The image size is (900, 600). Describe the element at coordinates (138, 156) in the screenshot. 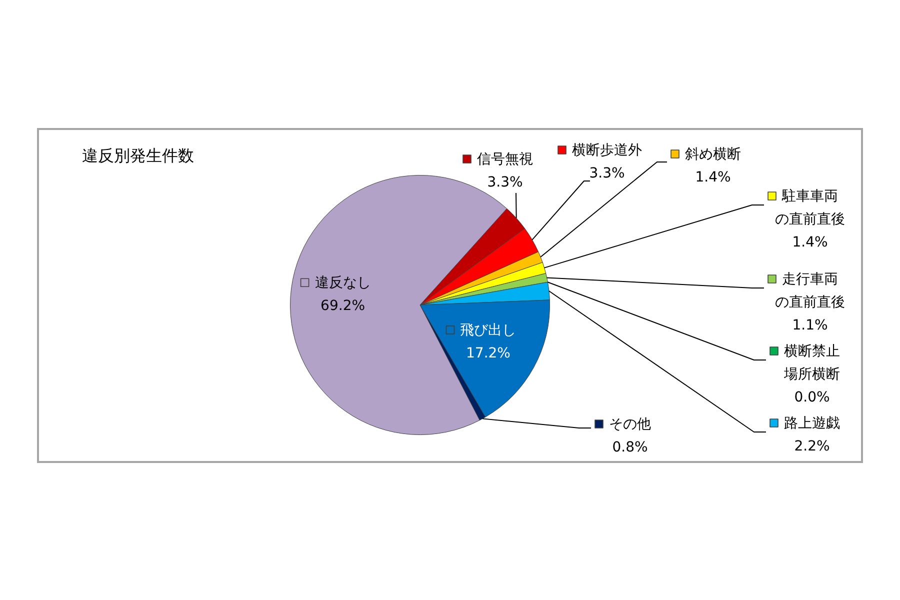

I see `text: 違反別発生件数` at that location.